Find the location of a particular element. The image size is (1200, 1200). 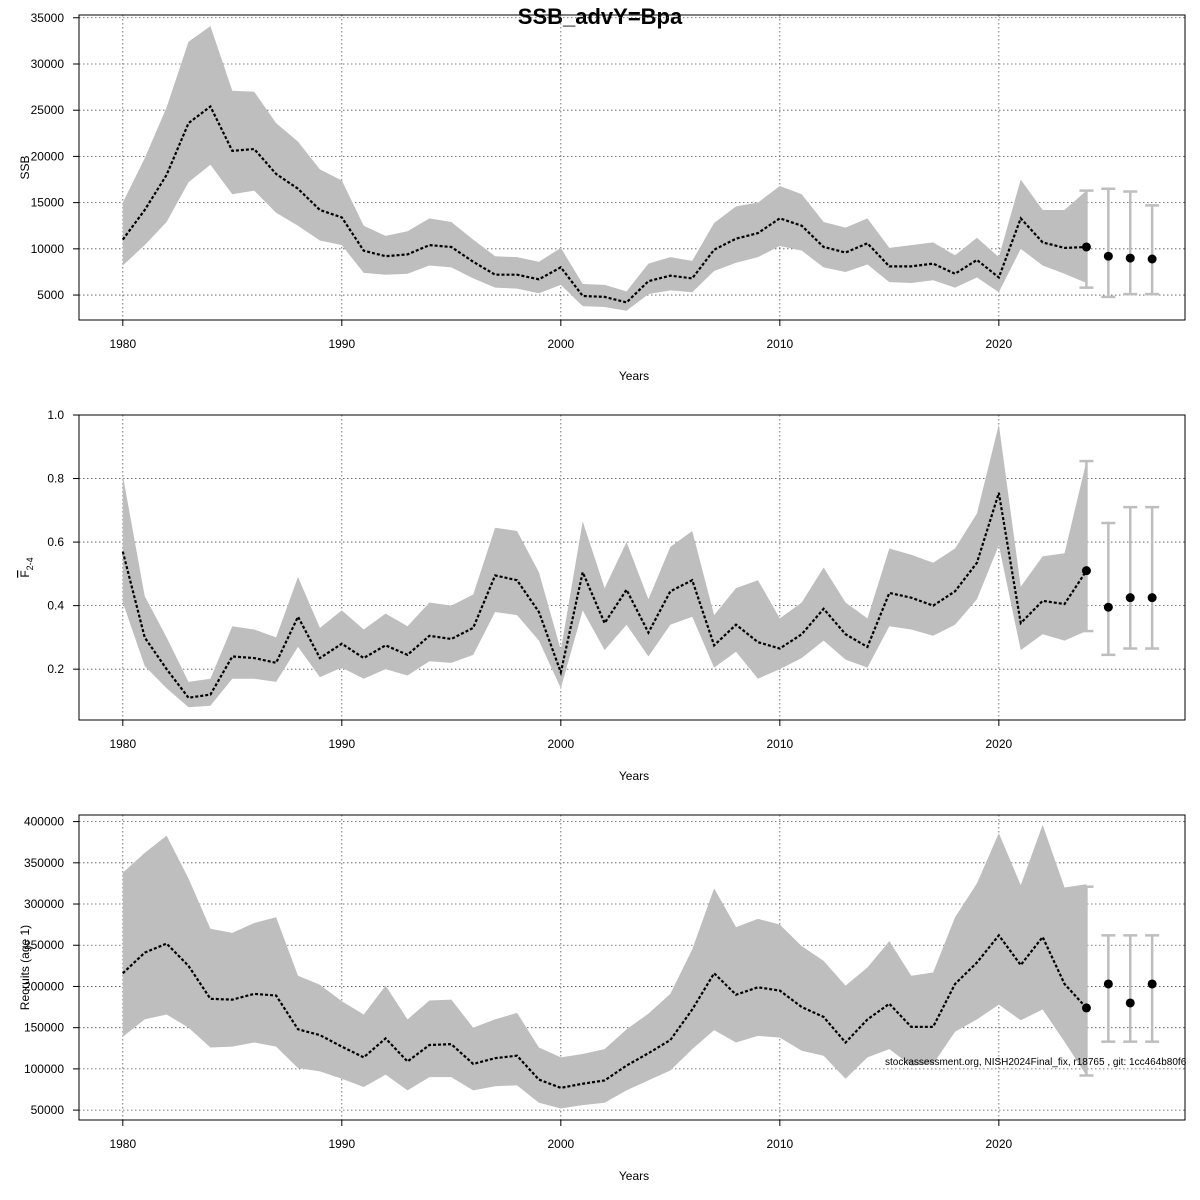

y-tick-label-1: 0.4 is located at coordinates (55, 606).